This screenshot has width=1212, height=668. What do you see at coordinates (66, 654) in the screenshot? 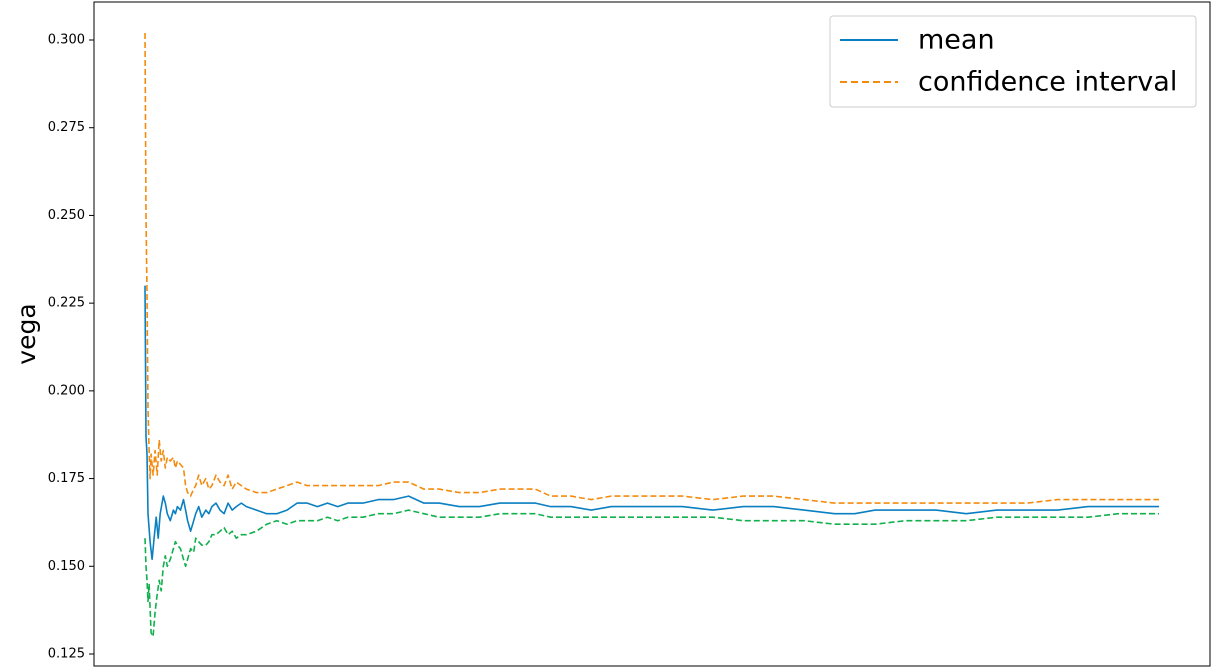
I see `y-tick-label: 0.125` at bounding box center [66, 654].